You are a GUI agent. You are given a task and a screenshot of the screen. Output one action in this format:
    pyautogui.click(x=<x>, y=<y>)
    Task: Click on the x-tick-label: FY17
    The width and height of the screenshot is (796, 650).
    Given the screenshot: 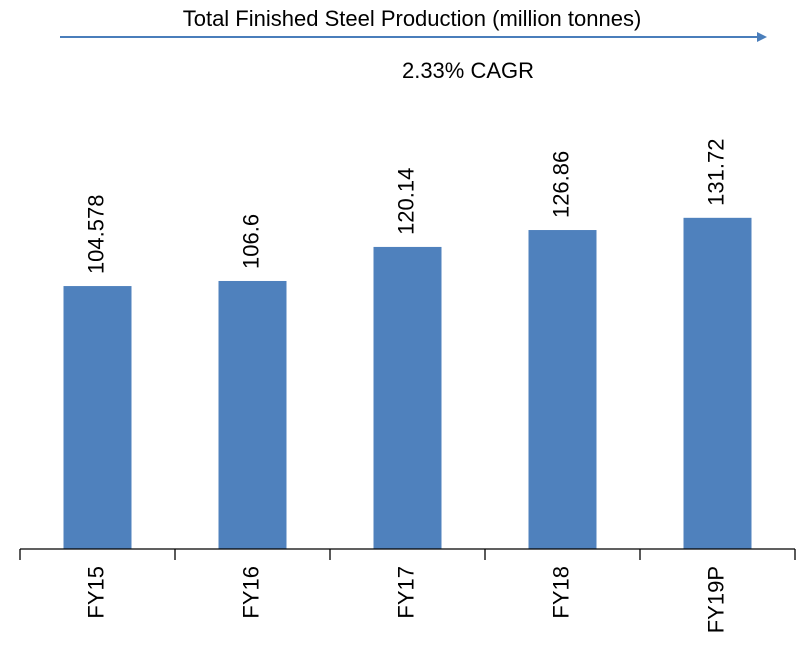 What is the action you would take?
    pyautogui.click(x=405, y=592)
    